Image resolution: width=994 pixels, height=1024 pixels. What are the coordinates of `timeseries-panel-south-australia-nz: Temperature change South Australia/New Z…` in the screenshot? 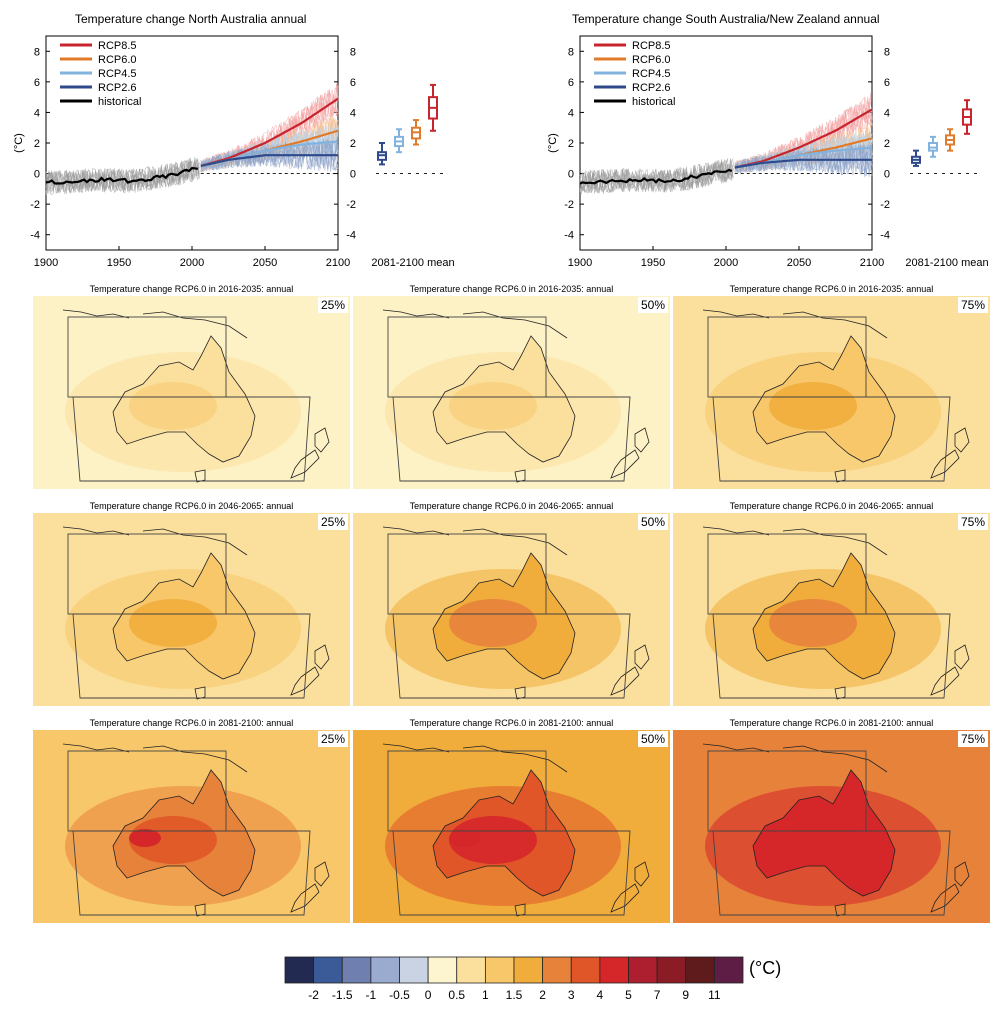 It's located at (764, 140).